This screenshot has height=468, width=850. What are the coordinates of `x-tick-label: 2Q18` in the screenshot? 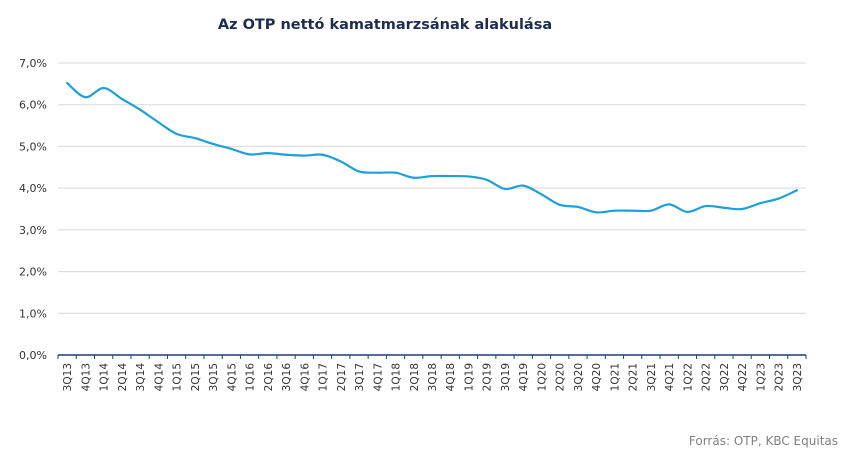 It's located at (415, 377).